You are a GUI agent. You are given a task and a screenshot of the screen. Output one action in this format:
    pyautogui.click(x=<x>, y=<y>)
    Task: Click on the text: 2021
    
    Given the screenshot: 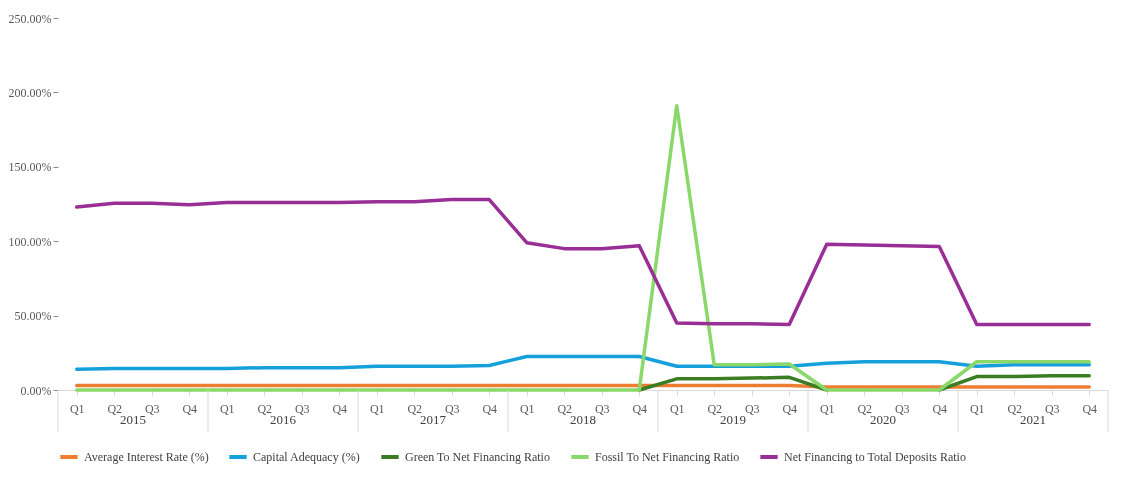 What is the action you would take?
    pyautogui.click(x=1033, y=419)
    